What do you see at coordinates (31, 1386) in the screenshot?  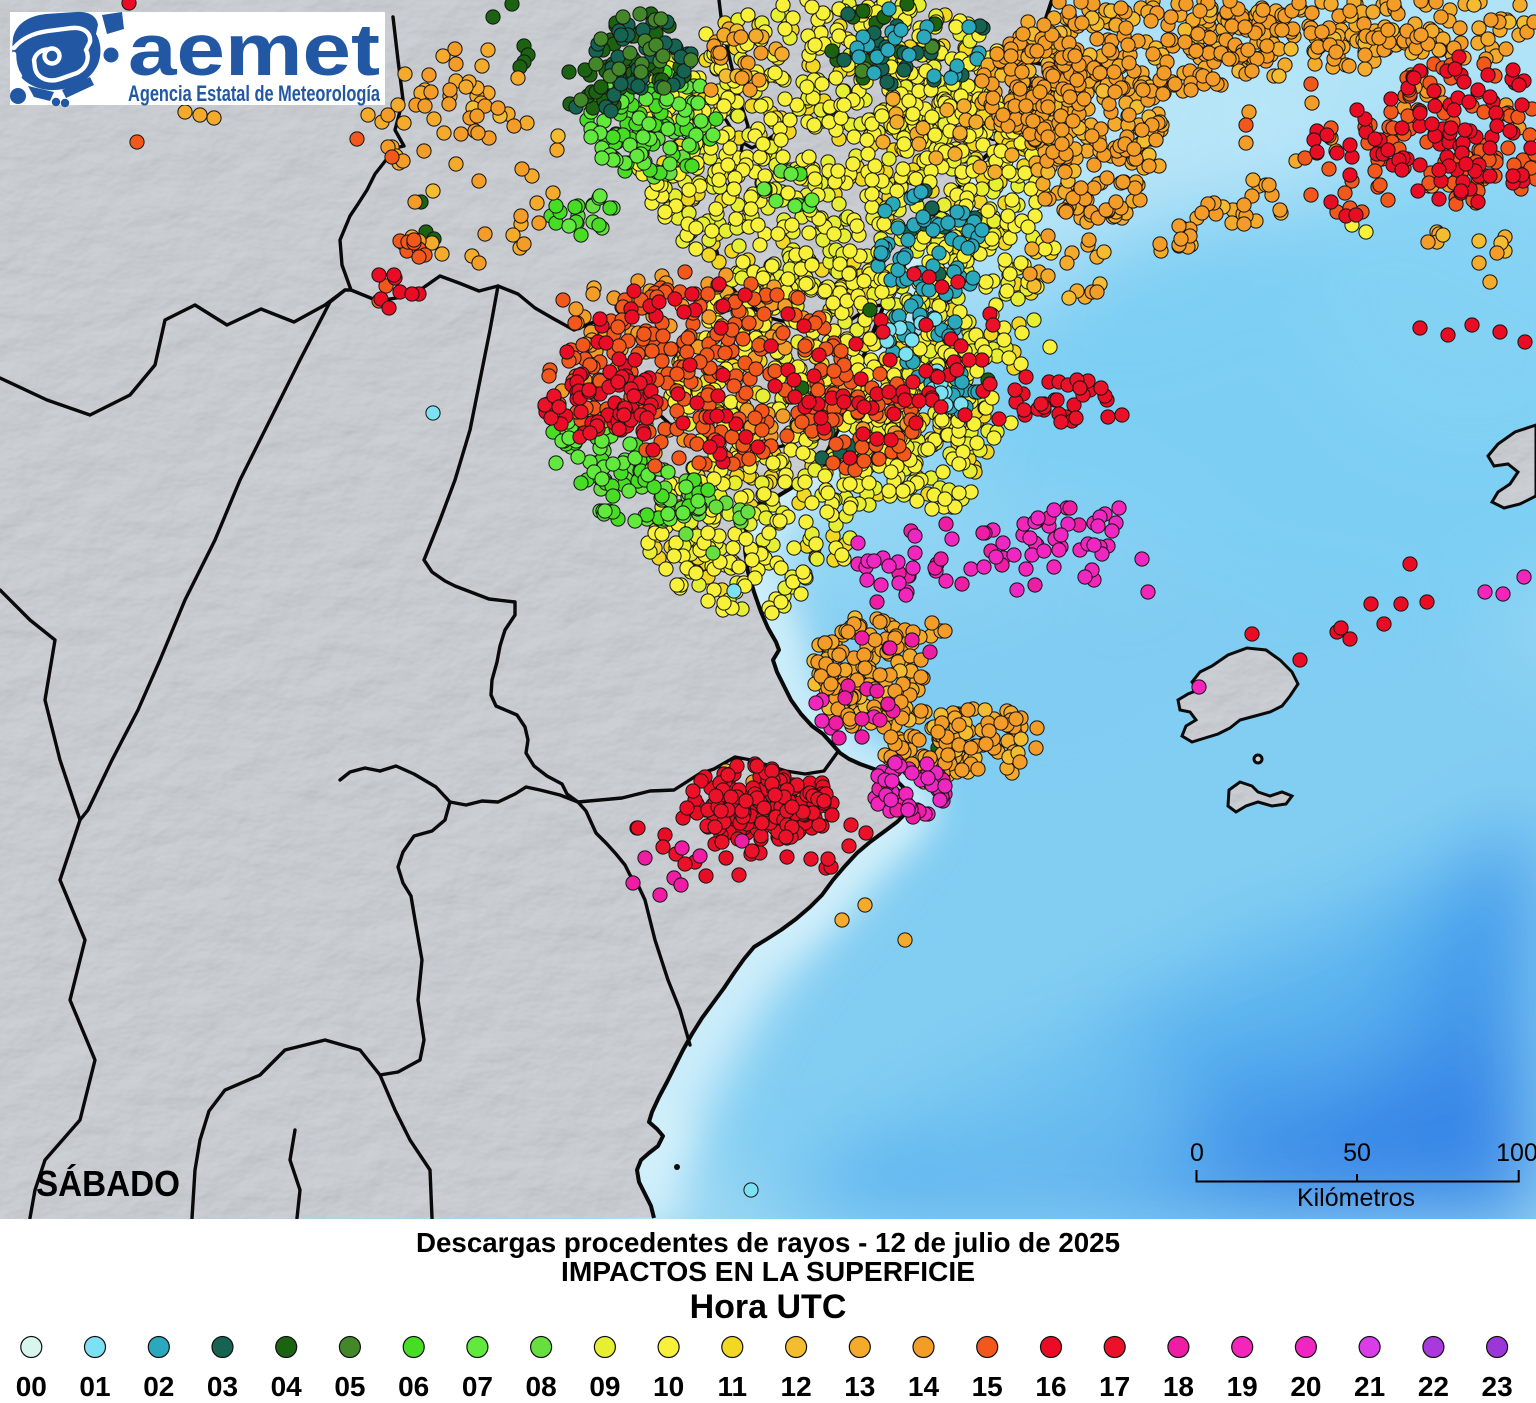 I see `svg-text: 00` at bounding box center [31, 1386].